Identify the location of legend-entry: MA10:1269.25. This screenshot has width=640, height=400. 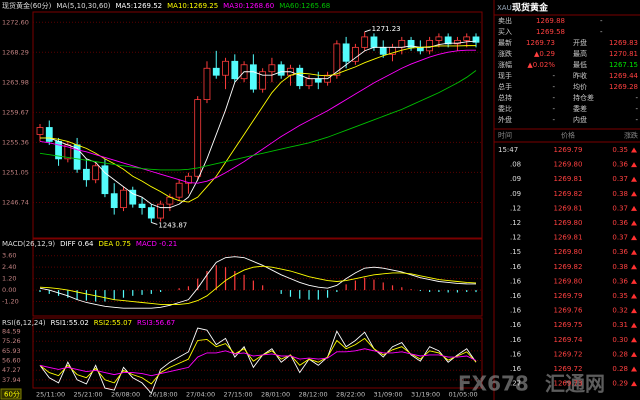
(193, 6).